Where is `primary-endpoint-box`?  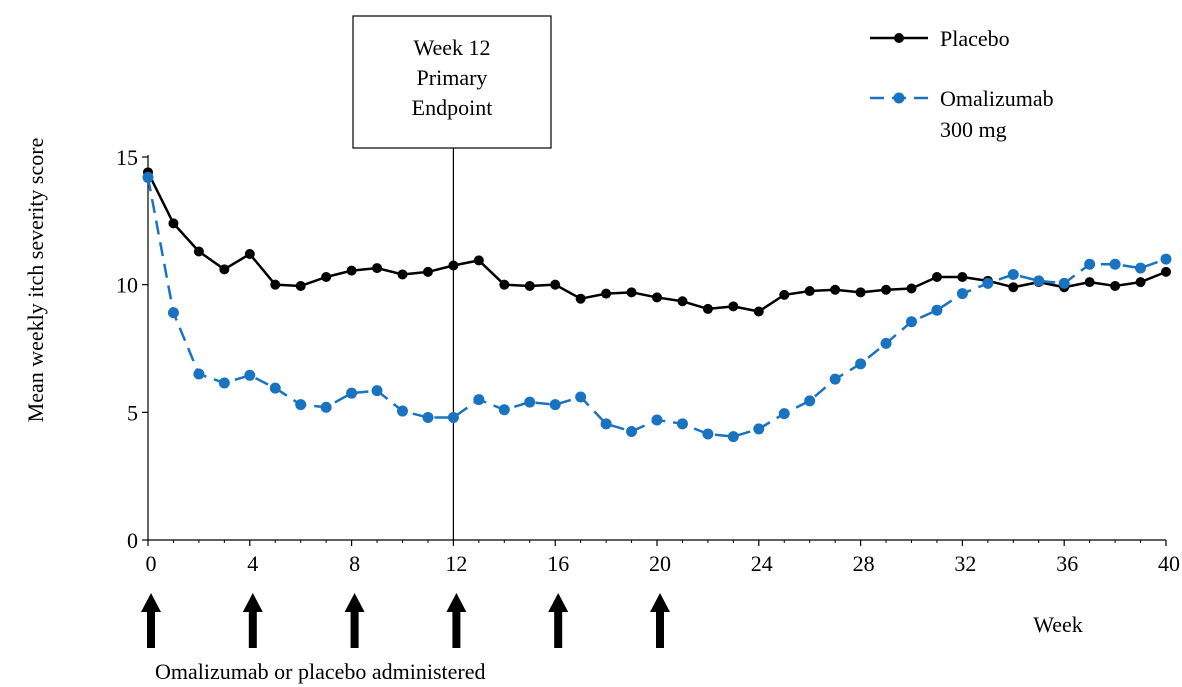
primary-endpoint-box is located at coordinates (452, 82).